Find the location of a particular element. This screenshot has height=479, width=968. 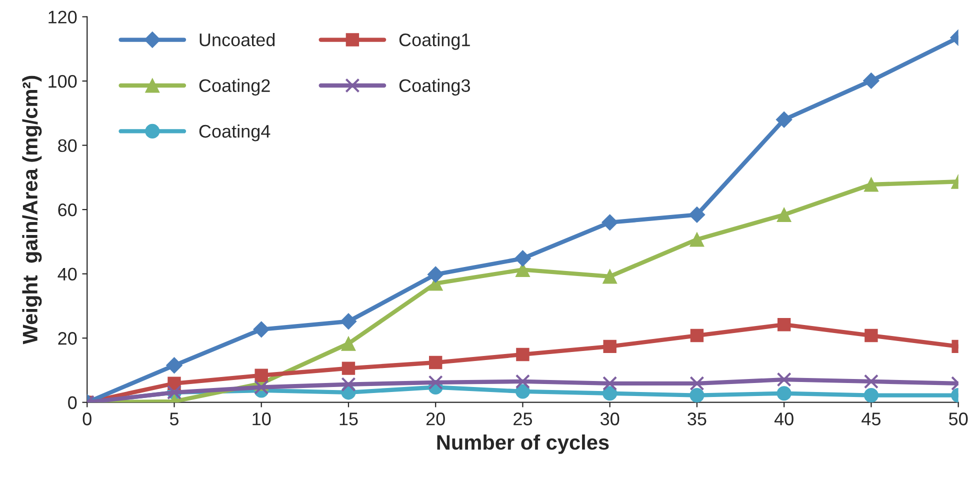

x-tick-label: 35 is located at coordinates (697, 419).